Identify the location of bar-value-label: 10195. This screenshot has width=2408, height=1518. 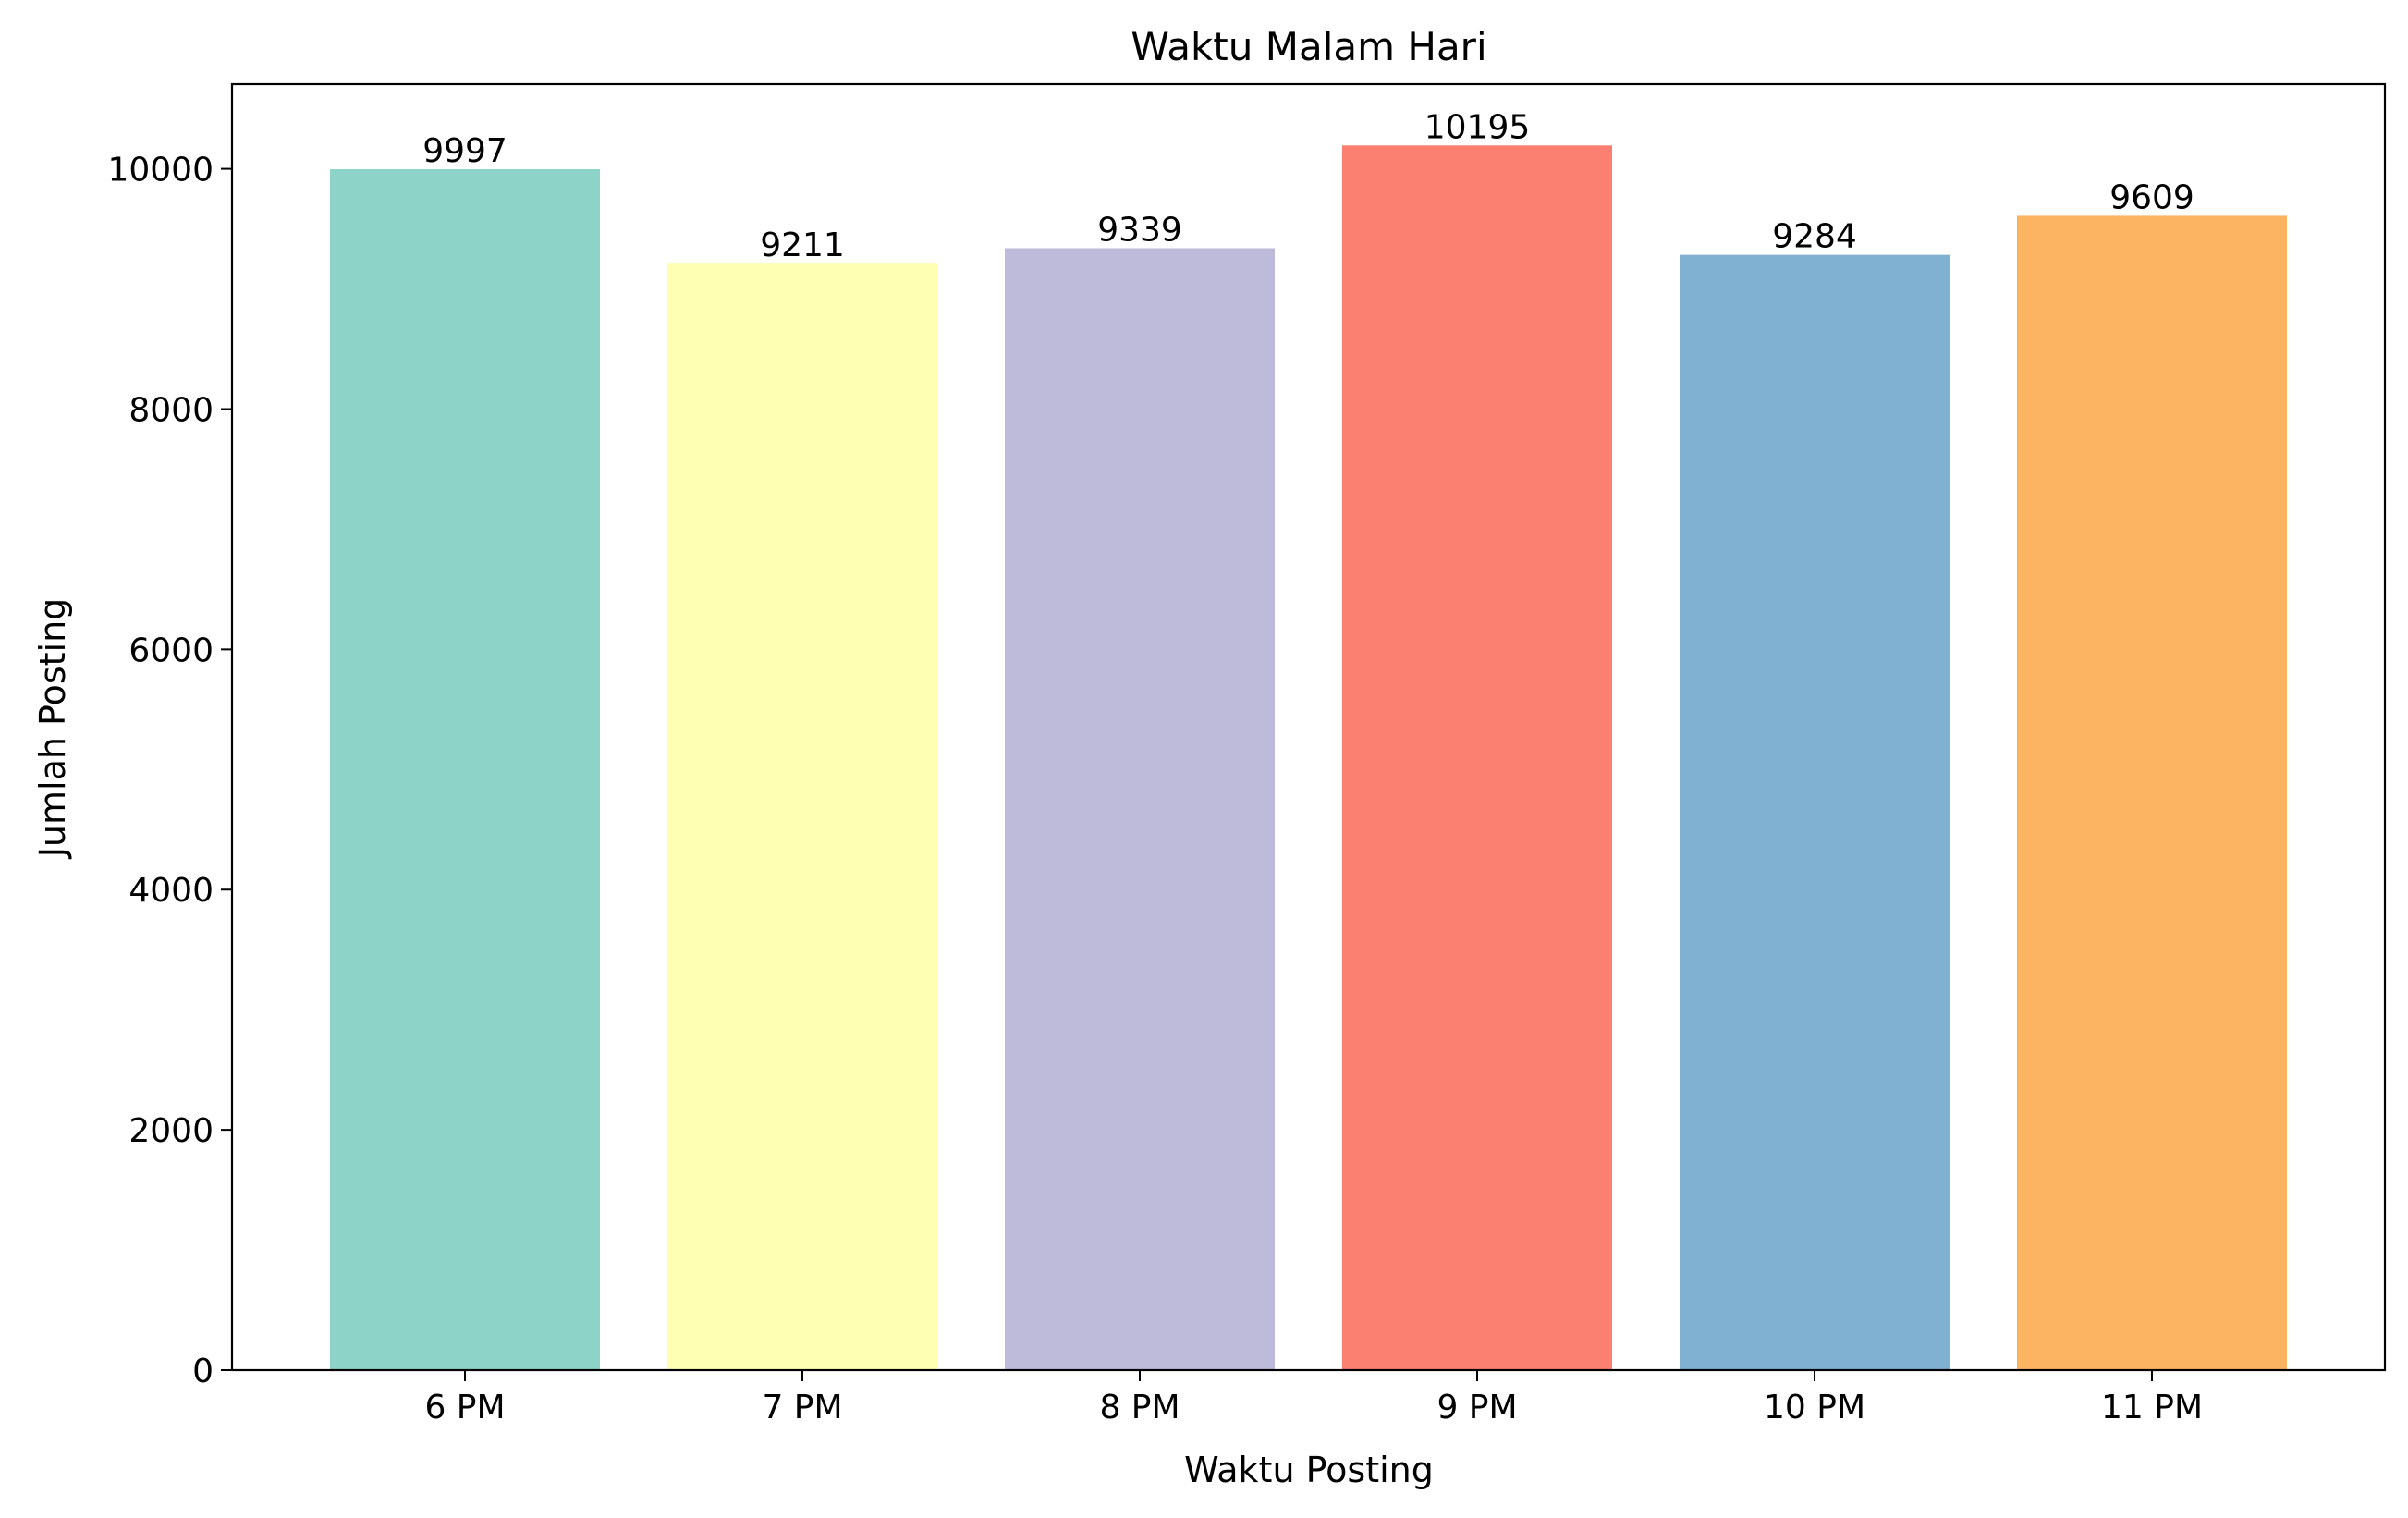
(1477, 127).